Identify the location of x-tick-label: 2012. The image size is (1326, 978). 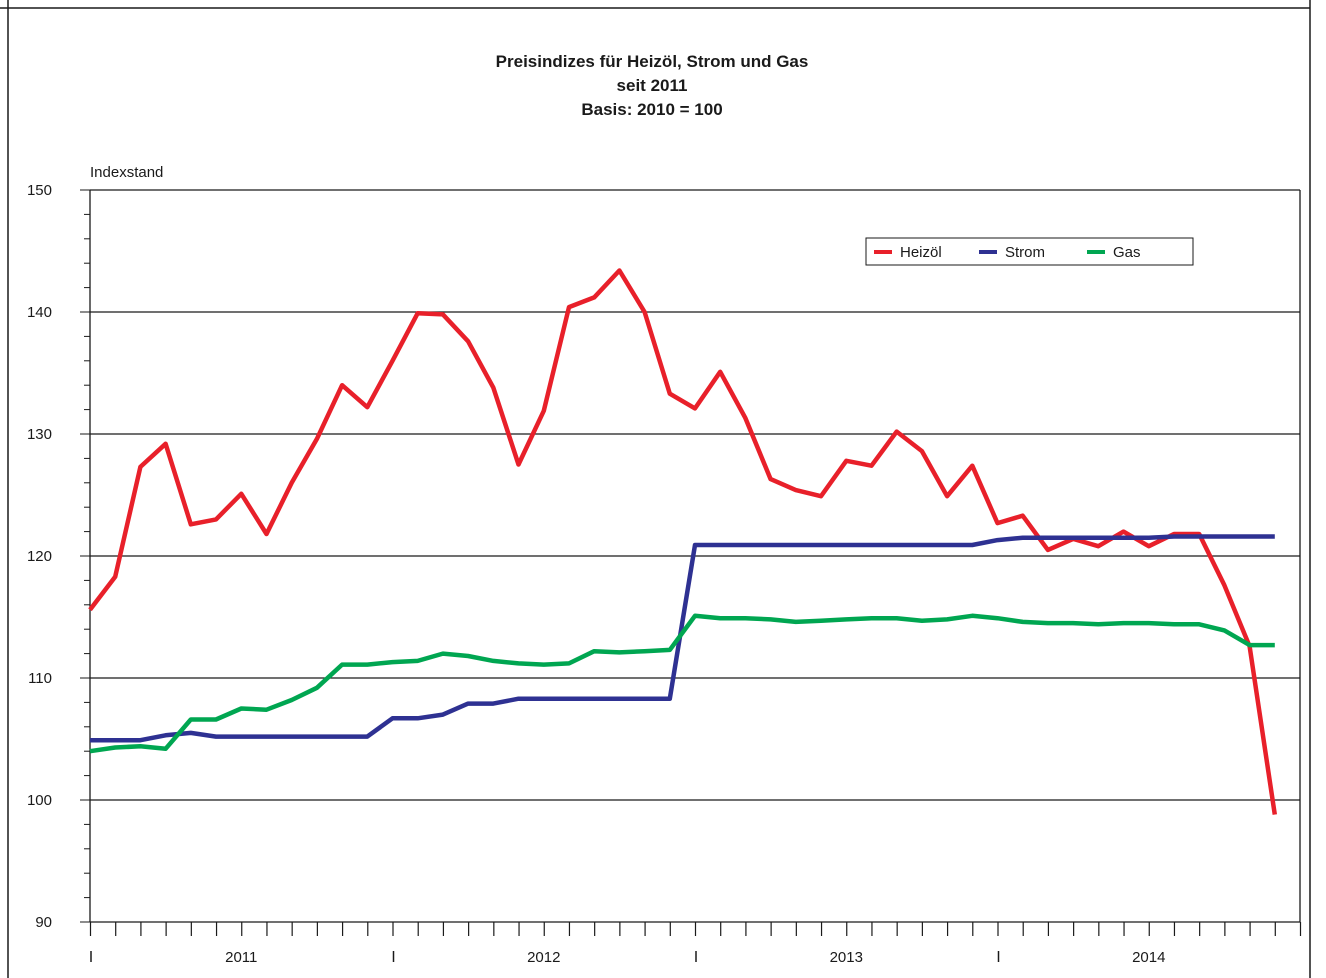
(543, 957).